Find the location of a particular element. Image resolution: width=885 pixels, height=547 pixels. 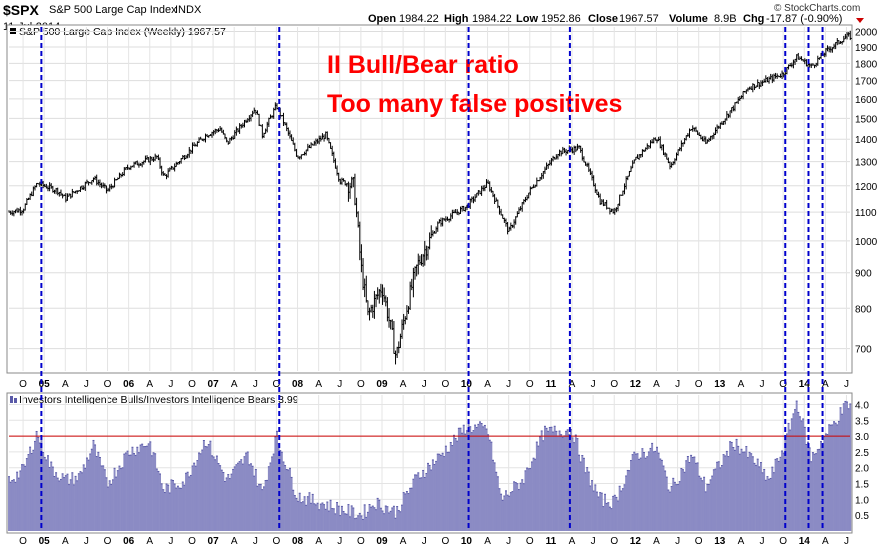

price-y-tick-label: 1500 is located at coordinates (866, 119).